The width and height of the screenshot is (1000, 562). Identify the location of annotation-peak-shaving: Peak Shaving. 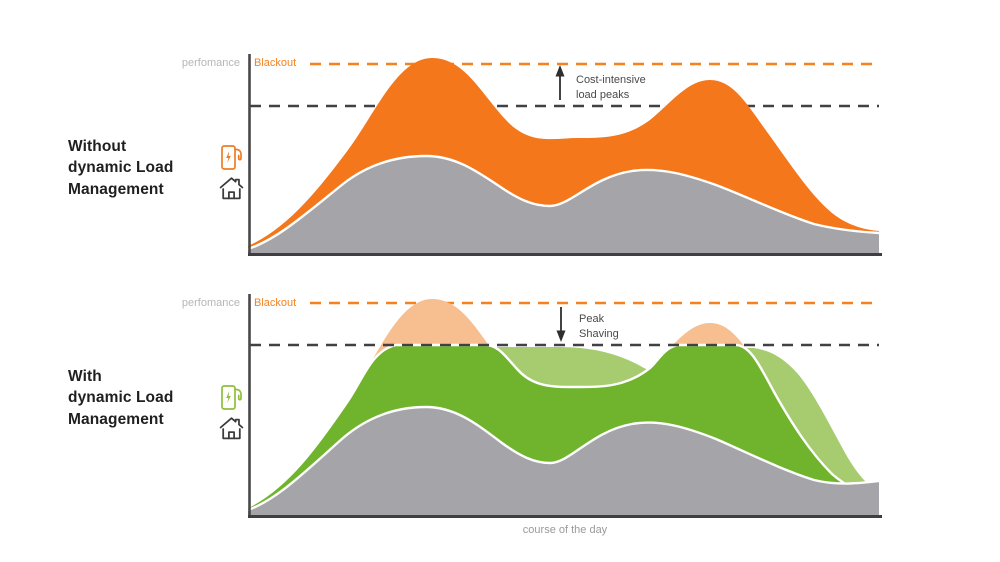
(599, 326).